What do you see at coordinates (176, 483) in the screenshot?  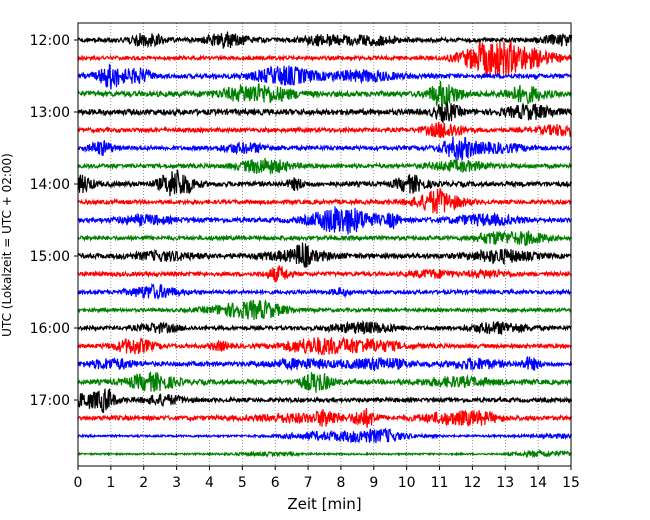 I see `x-tick-label: 3` at bounding box center [176, 483].